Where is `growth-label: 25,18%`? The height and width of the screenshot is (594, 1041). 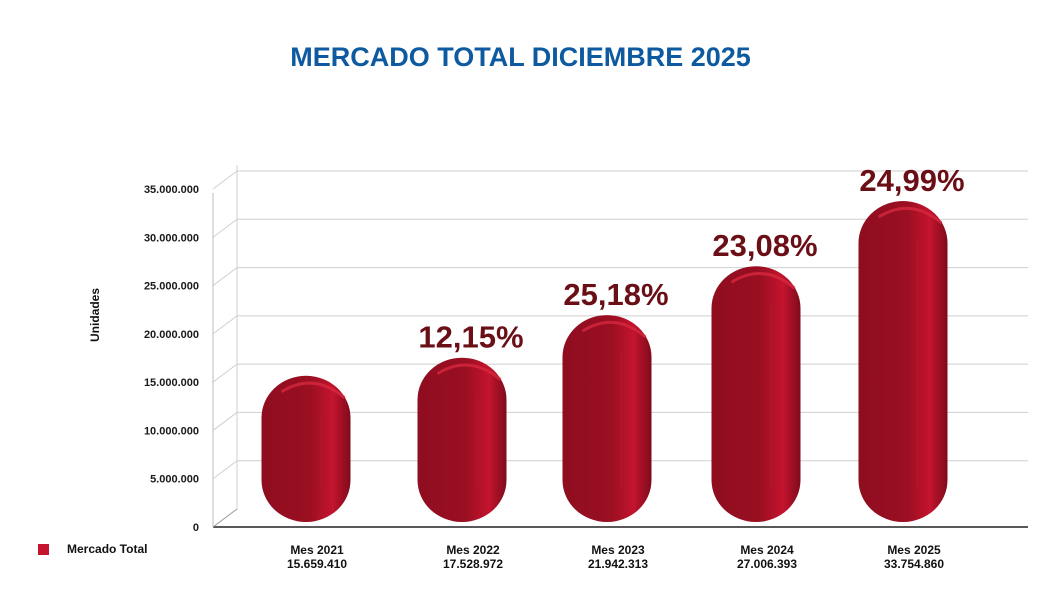 growth-label: 25,18% is located at coordinates (615, 294).